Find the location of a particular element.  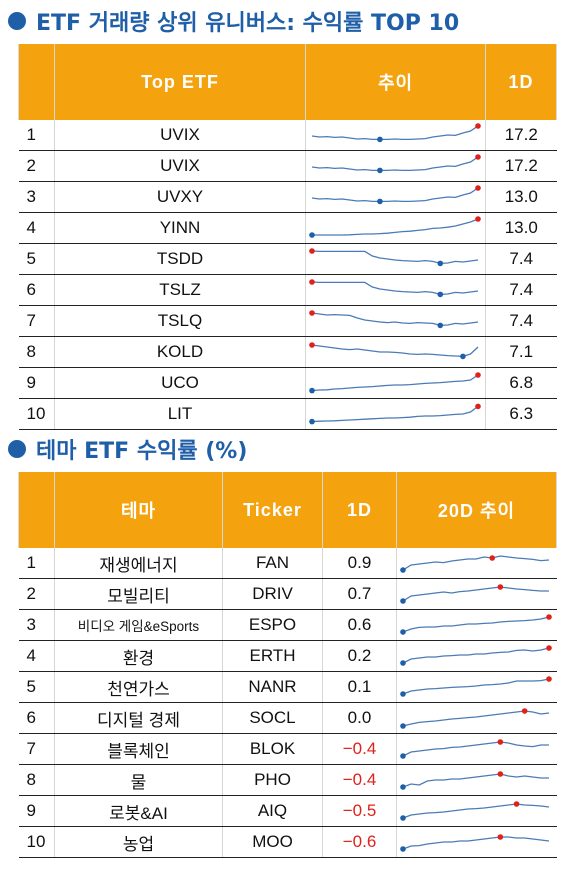

rank-cell: 3 is located at coordinates (36, 197).